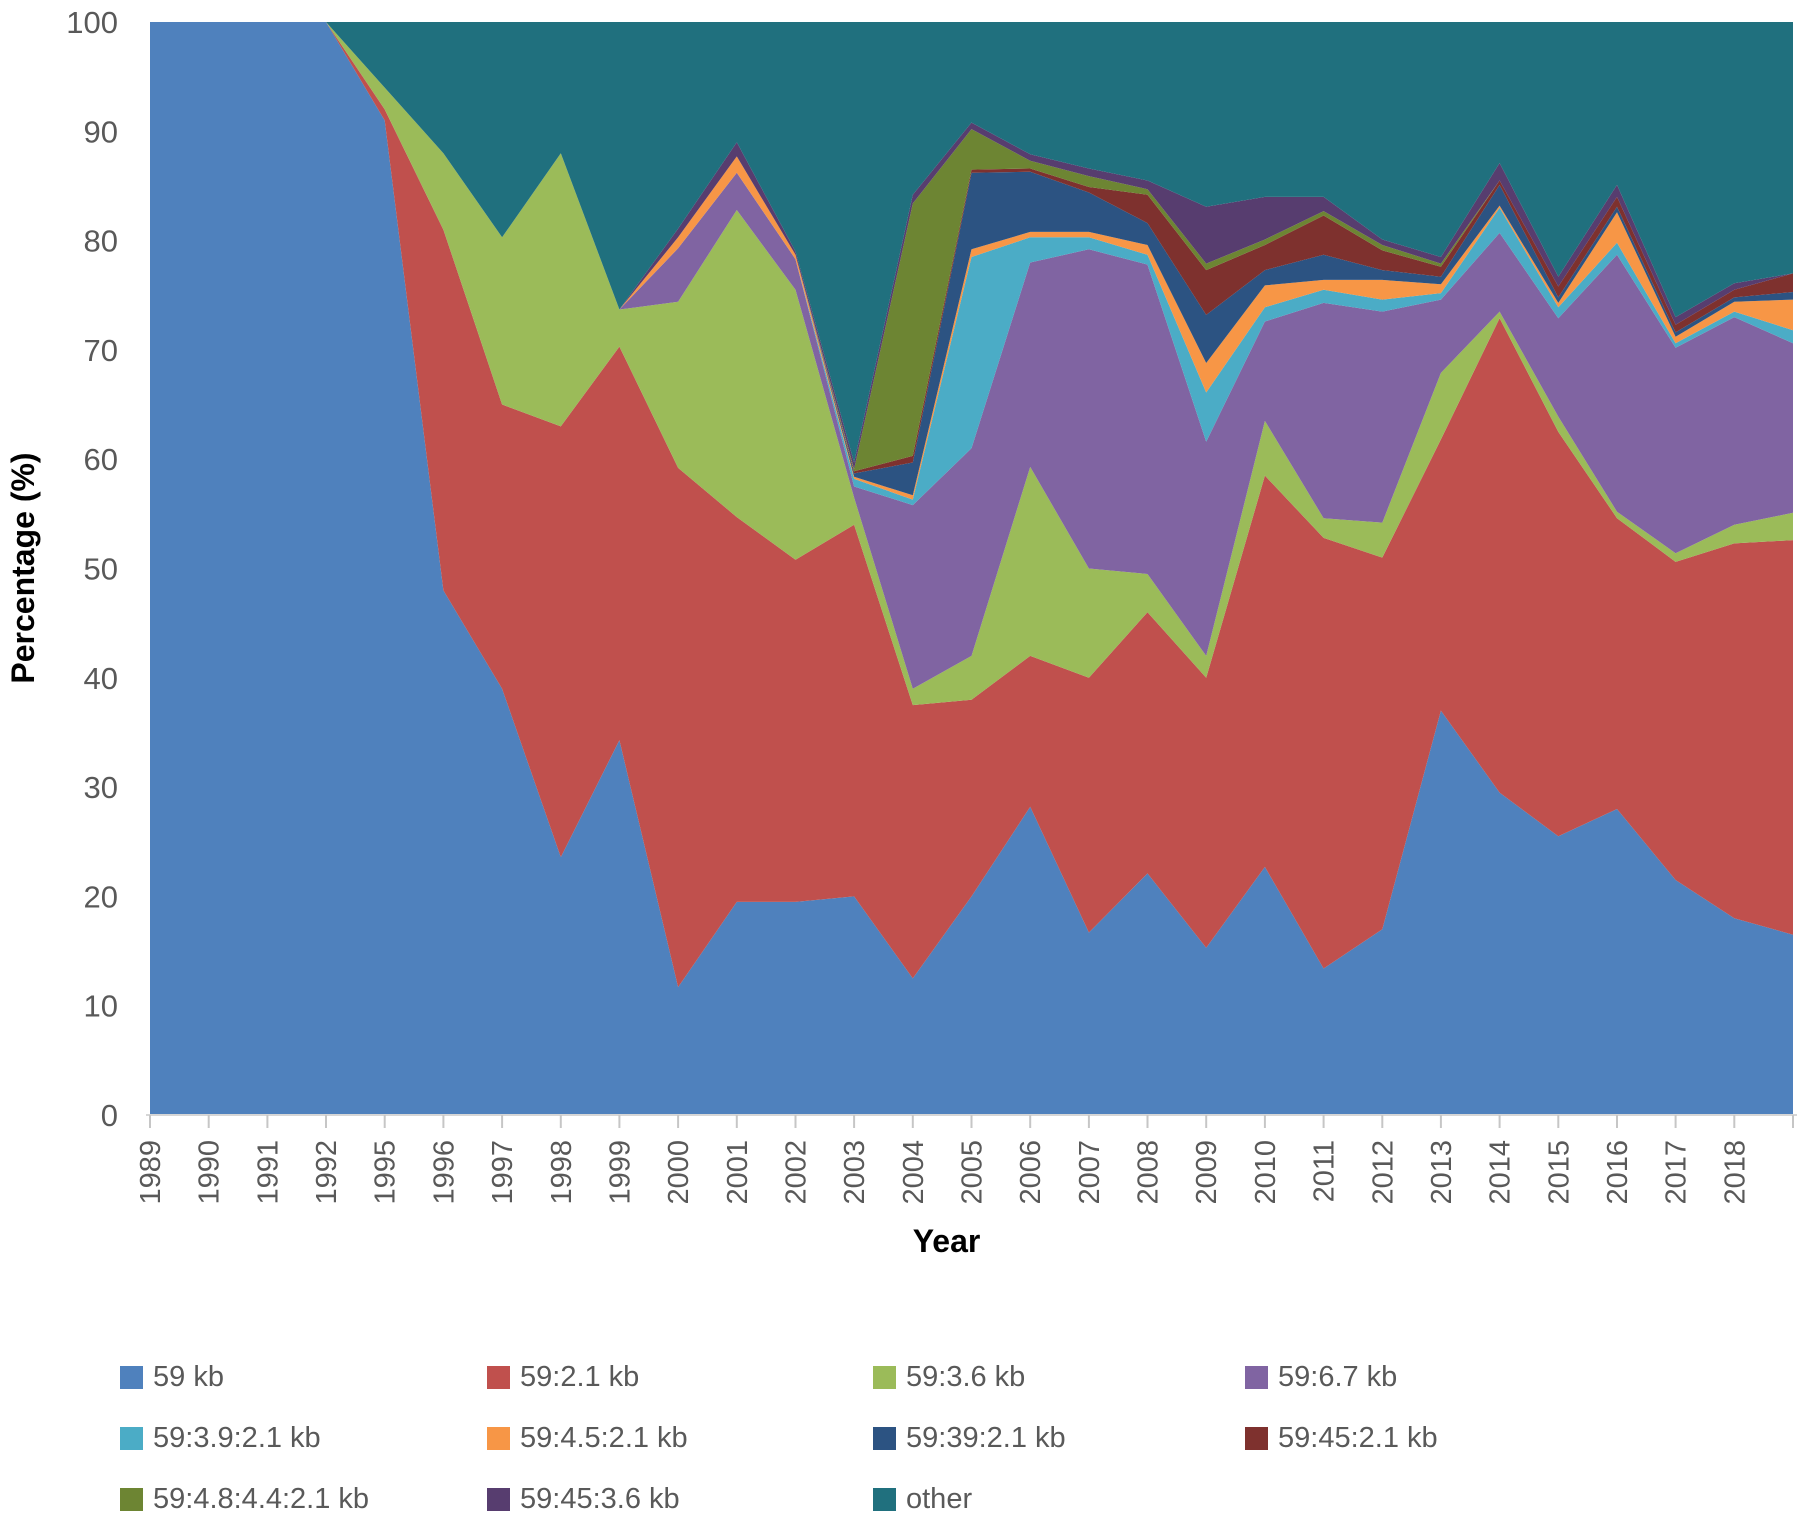 This screenshot has height=1520, width=1803. I want to click on legend-item-59-4-5-2-1-kb: 59:4.5:2.1 kb, so click(680, 1437).